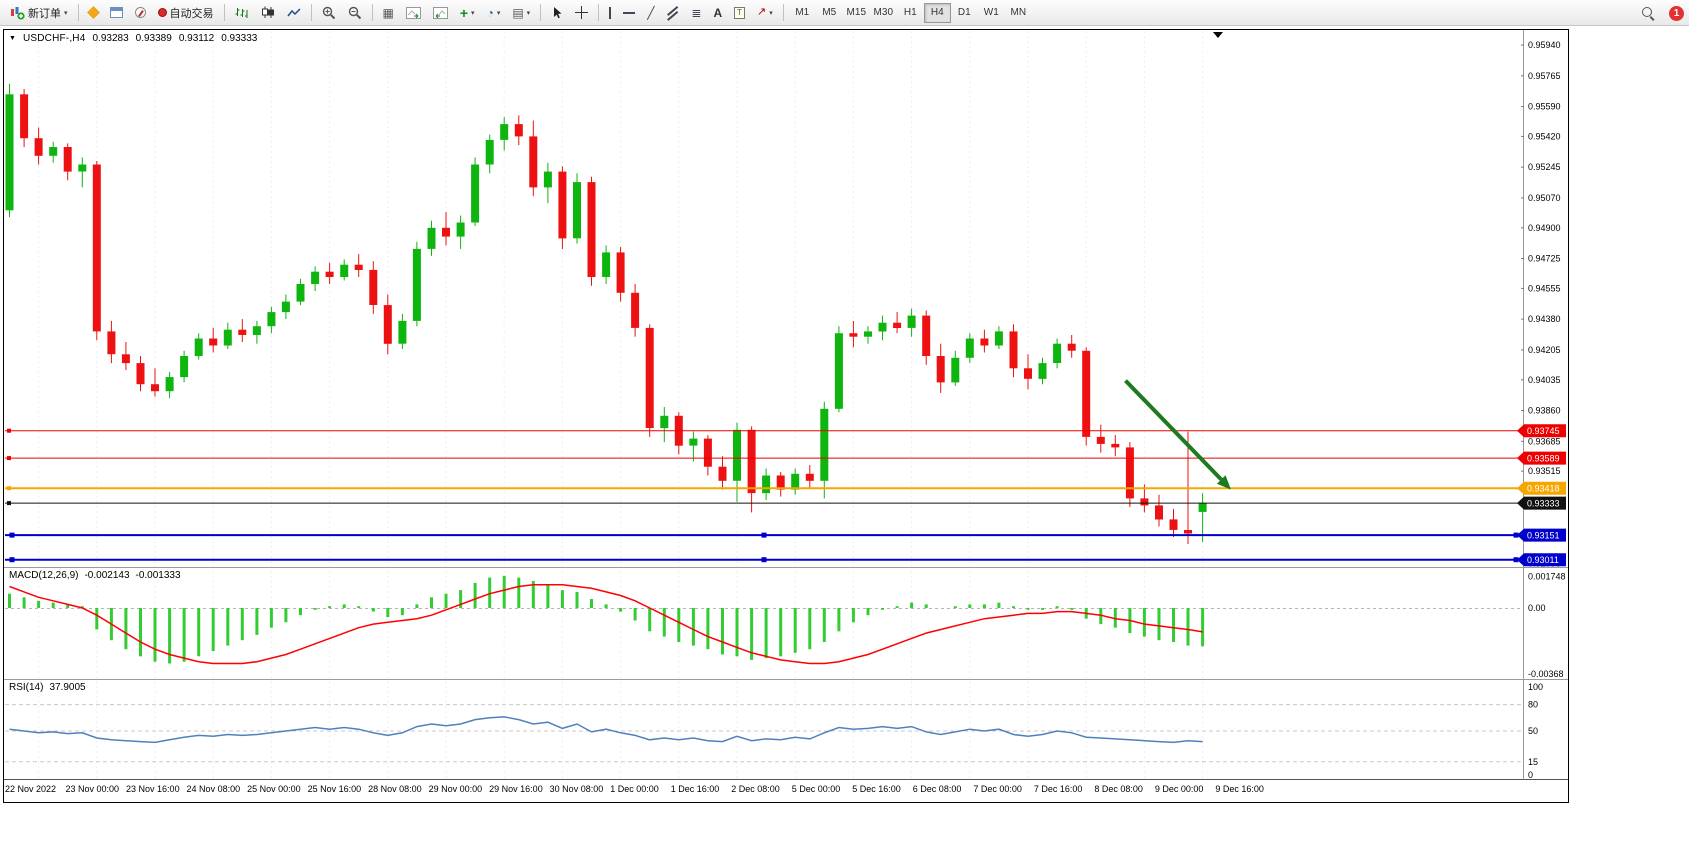 The image size is (1689, 862). What do you see at coordinates (765, 13) in the screenshot?
I see `arrows-tool-button: ↗ ▾` at bounding box center [765, 13].